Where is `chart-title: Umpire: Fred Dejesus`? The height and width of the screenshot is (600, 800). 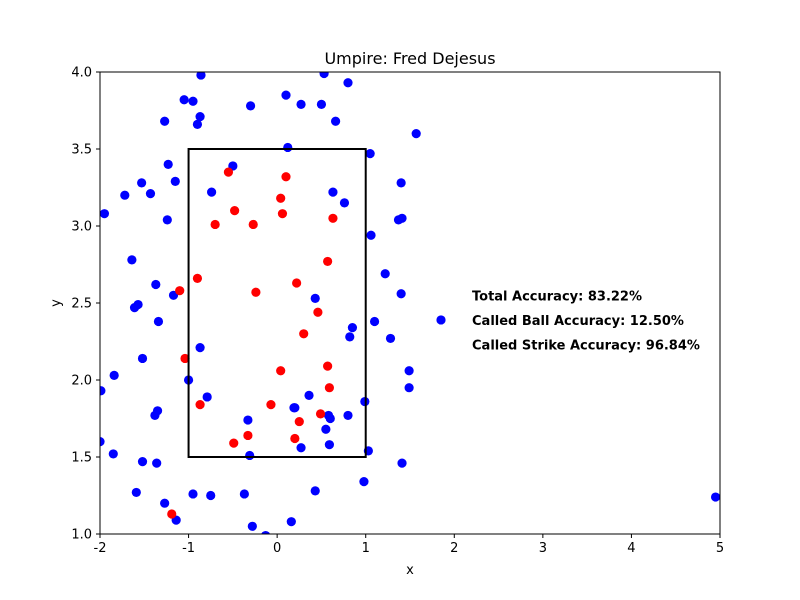 chart-title: Umpire: Fred Dejesus is located at coordinates (409, 58).